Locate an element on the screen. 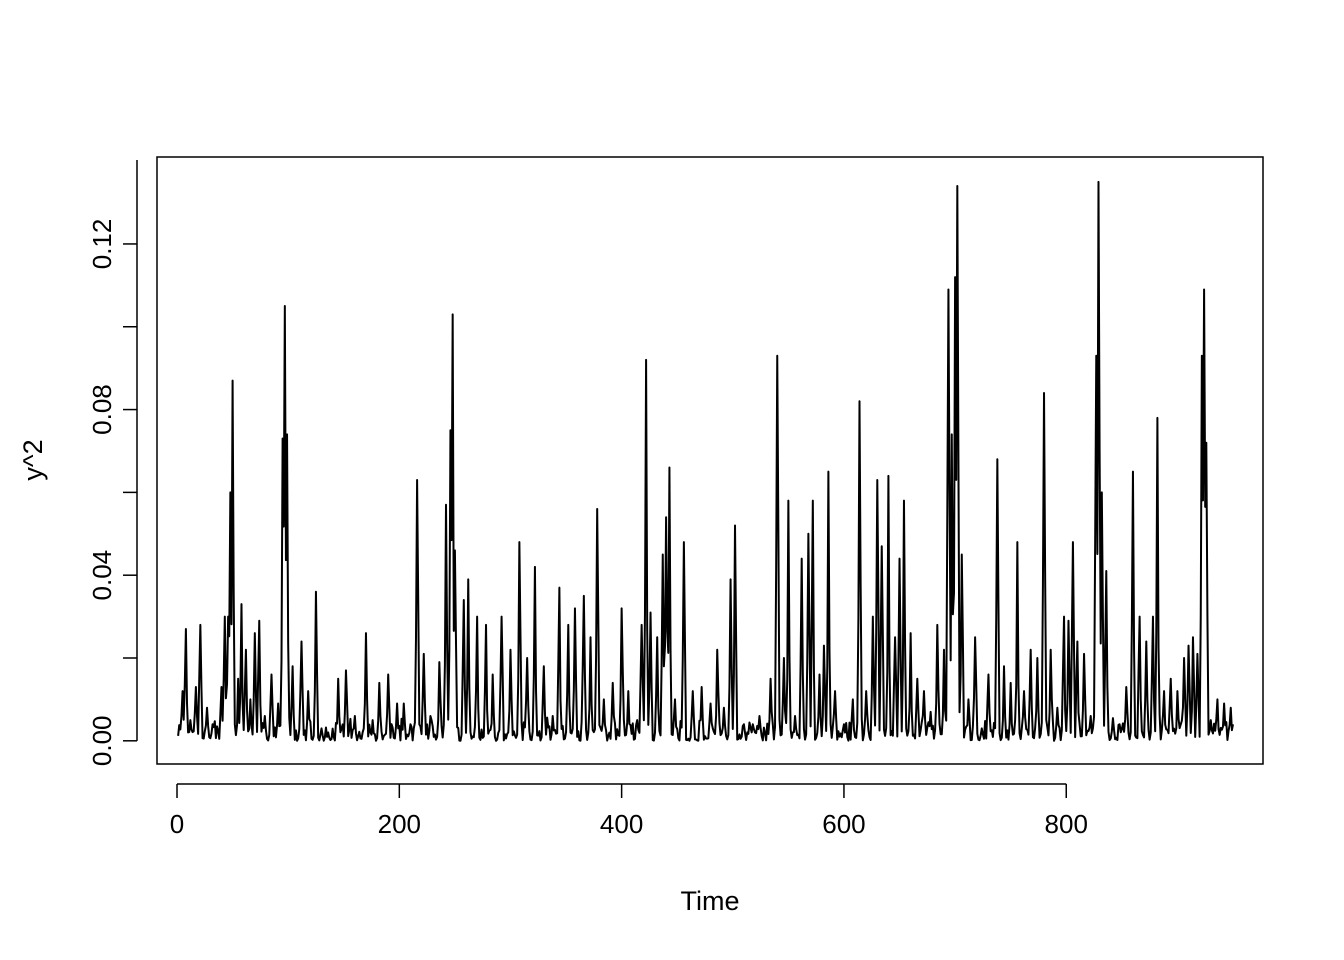 The width and height of the screenshot is (1344, 960). x-axis-title: Time is located at coordinates (710, 901).